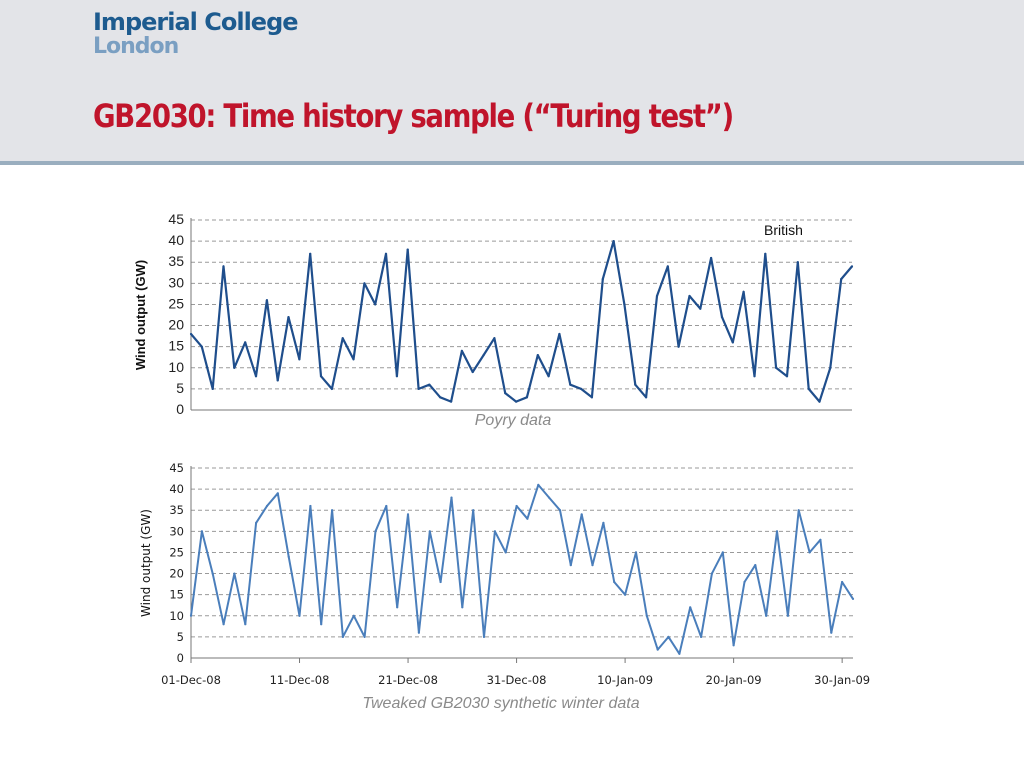 This screenshot has height=768, width=1024. I want to click on y-tick-label: 20, so click(176, 325).